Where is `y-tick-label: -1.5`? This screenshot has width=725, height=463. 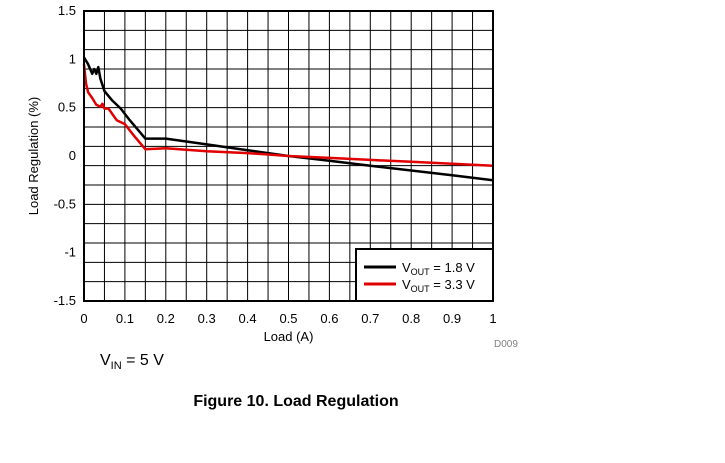 y-tick-label: -1.5 is located at coordinates (65, 300).